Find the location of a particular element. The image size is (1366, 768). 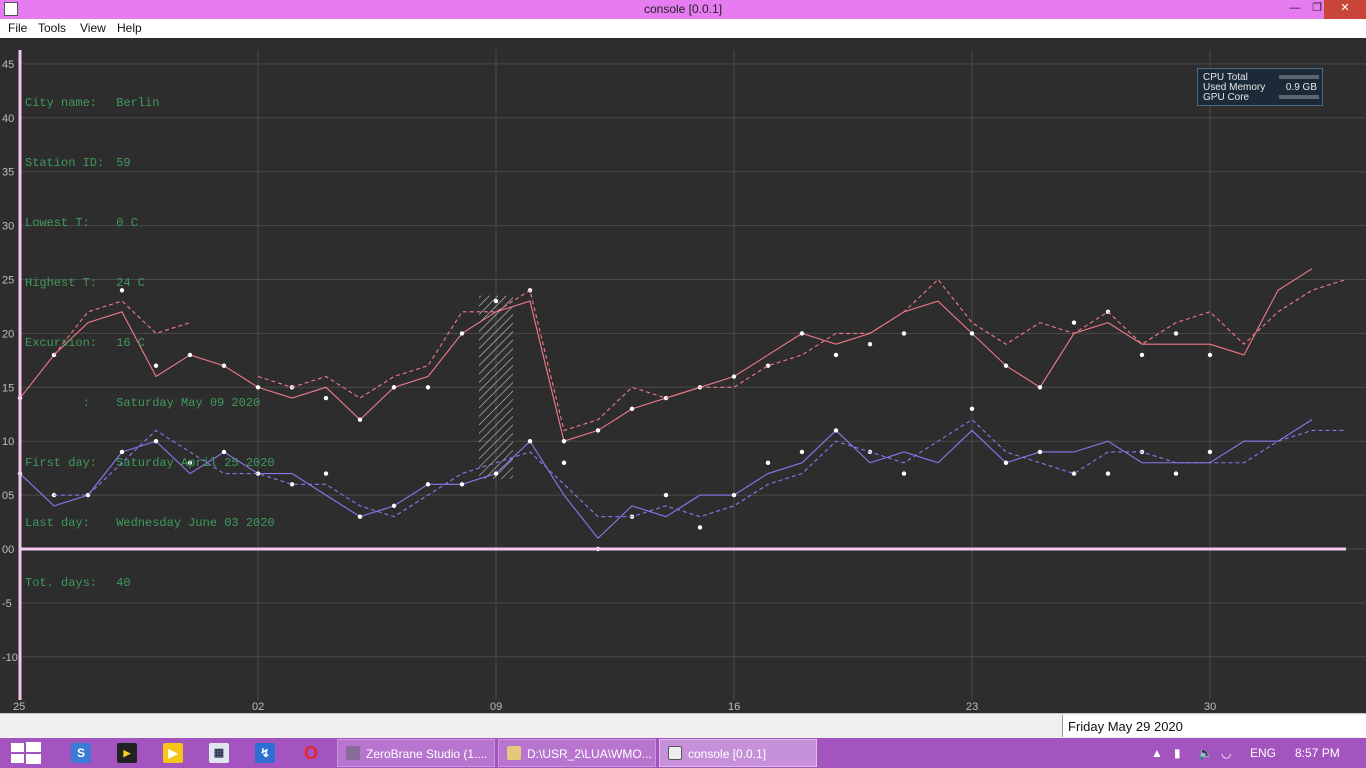

date-status-box: Friday May 29 2020 is located at coordinates (1214, 726).